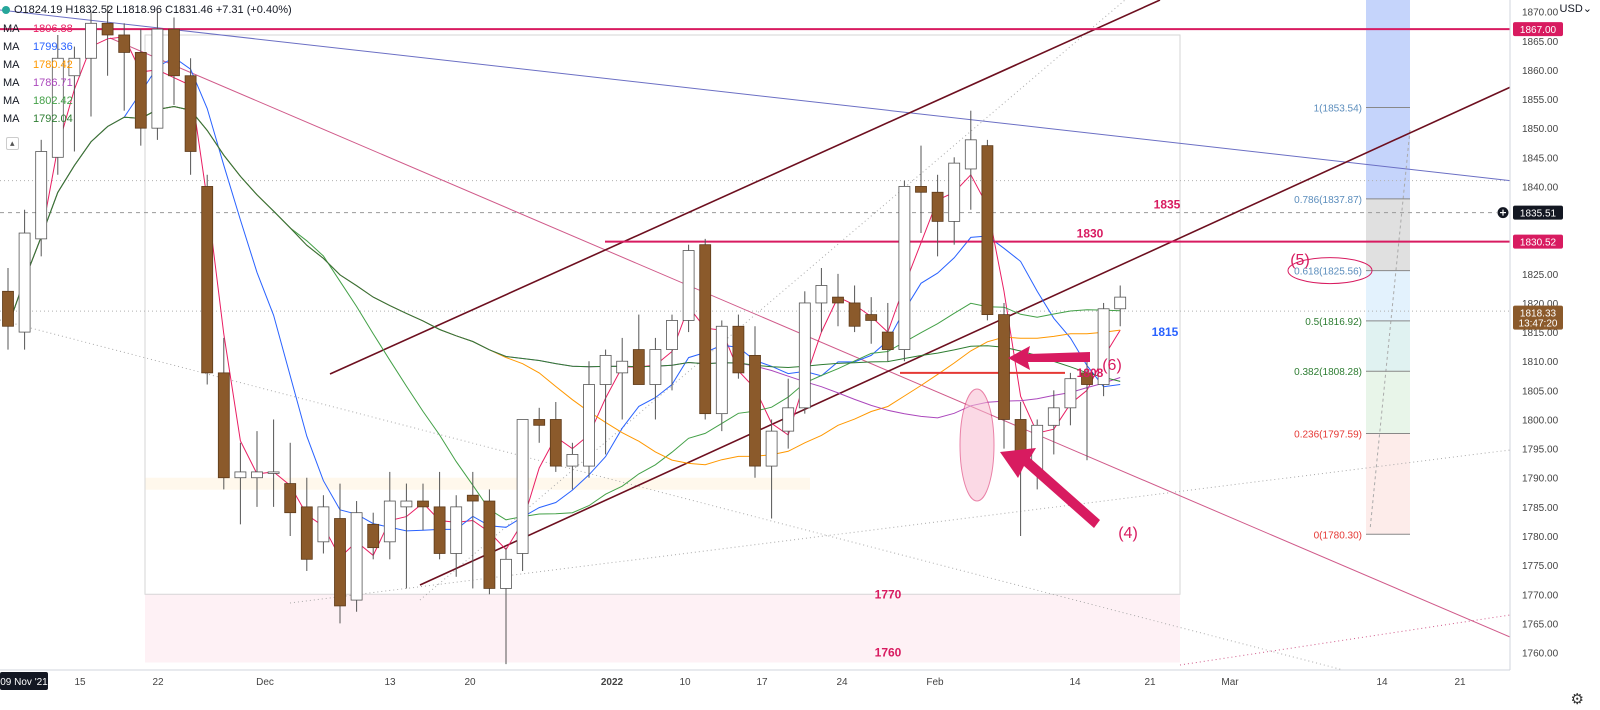 Image resolution: width=1600 pixels, height=710 pixels. I want to click on price-tick: 1845.00, so click(1540, 158).